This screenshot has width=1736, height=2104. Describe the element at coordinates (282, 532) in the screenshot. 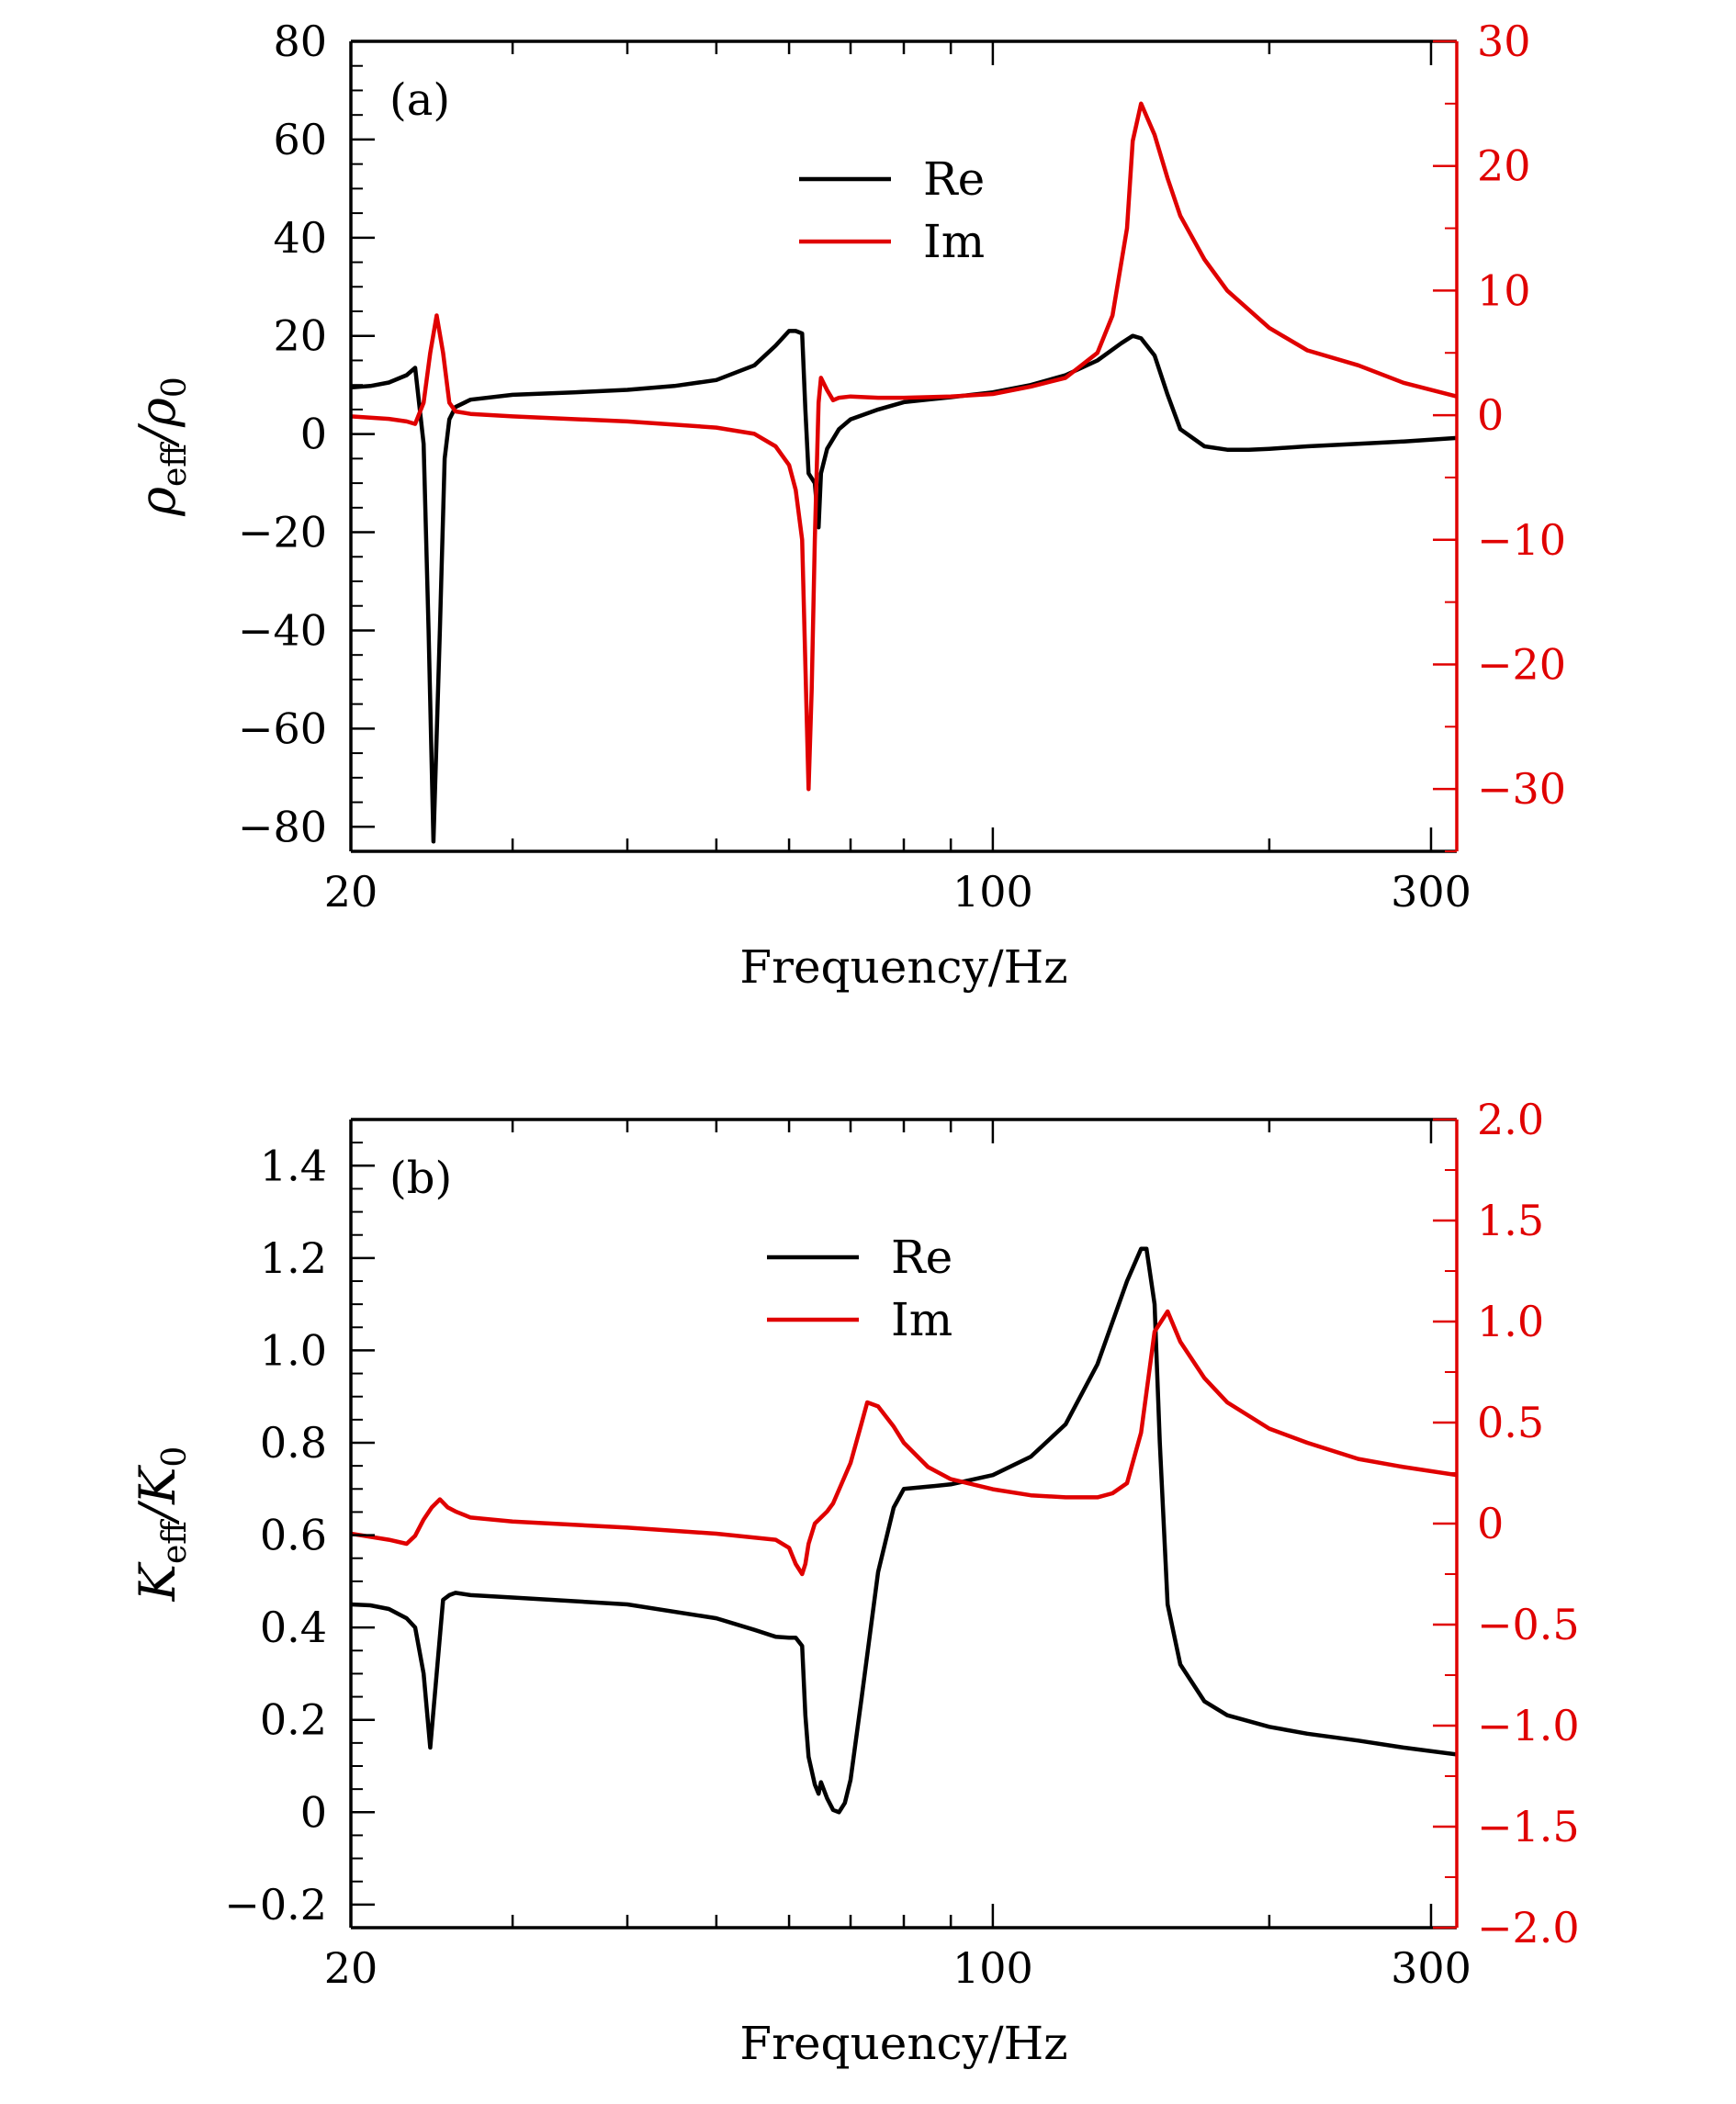

I see `y-left-tick-label: −20` at that location.